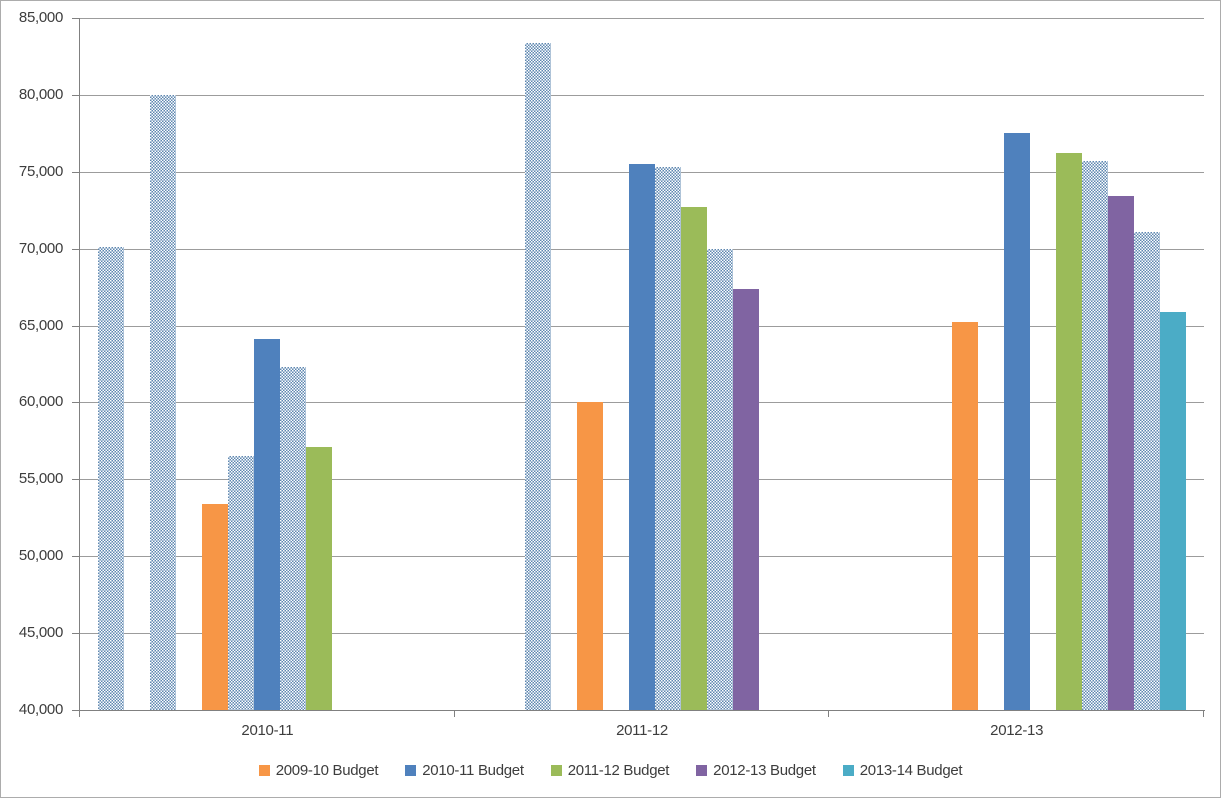 Image resolution: width=1221 pixels, height=798 pixels. I want to click on y-axis-tick-label: 75,000, so click(40, 171).